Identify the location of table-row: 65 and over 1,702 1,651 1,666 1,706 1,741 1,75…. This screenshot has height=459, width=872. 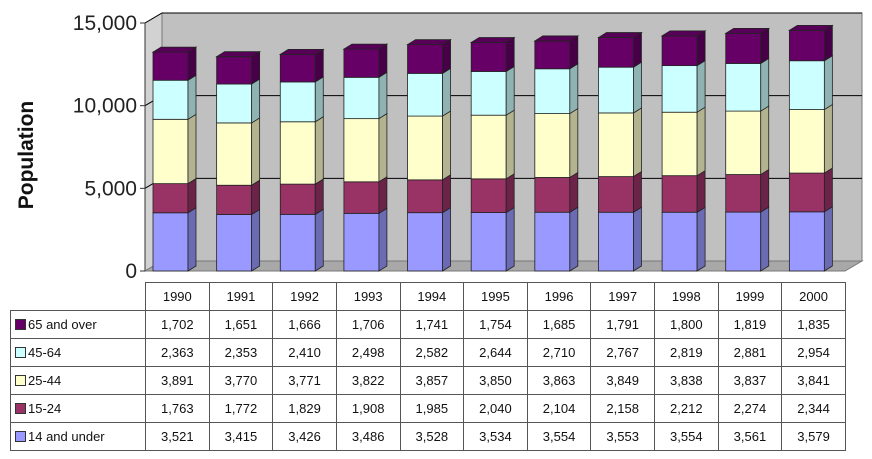
(428, 324).